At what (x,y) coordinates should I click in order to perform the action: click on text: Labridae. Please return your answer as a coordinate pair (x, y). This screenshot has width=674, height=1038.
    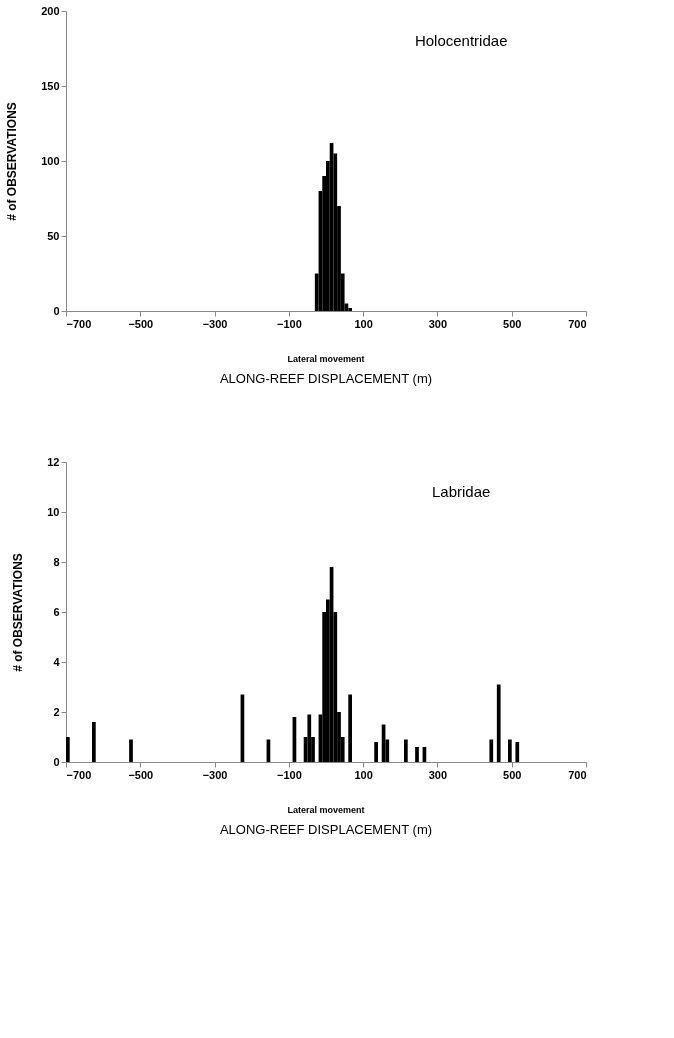
    Looking at the image, I should click on (461, 491).